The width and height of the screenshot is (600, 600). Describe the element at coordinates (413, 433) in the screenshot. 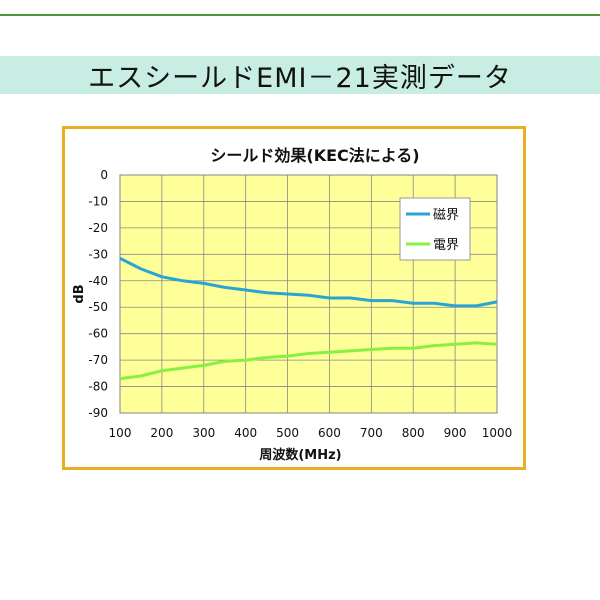

I see `x-tick-label: 800` at that location.